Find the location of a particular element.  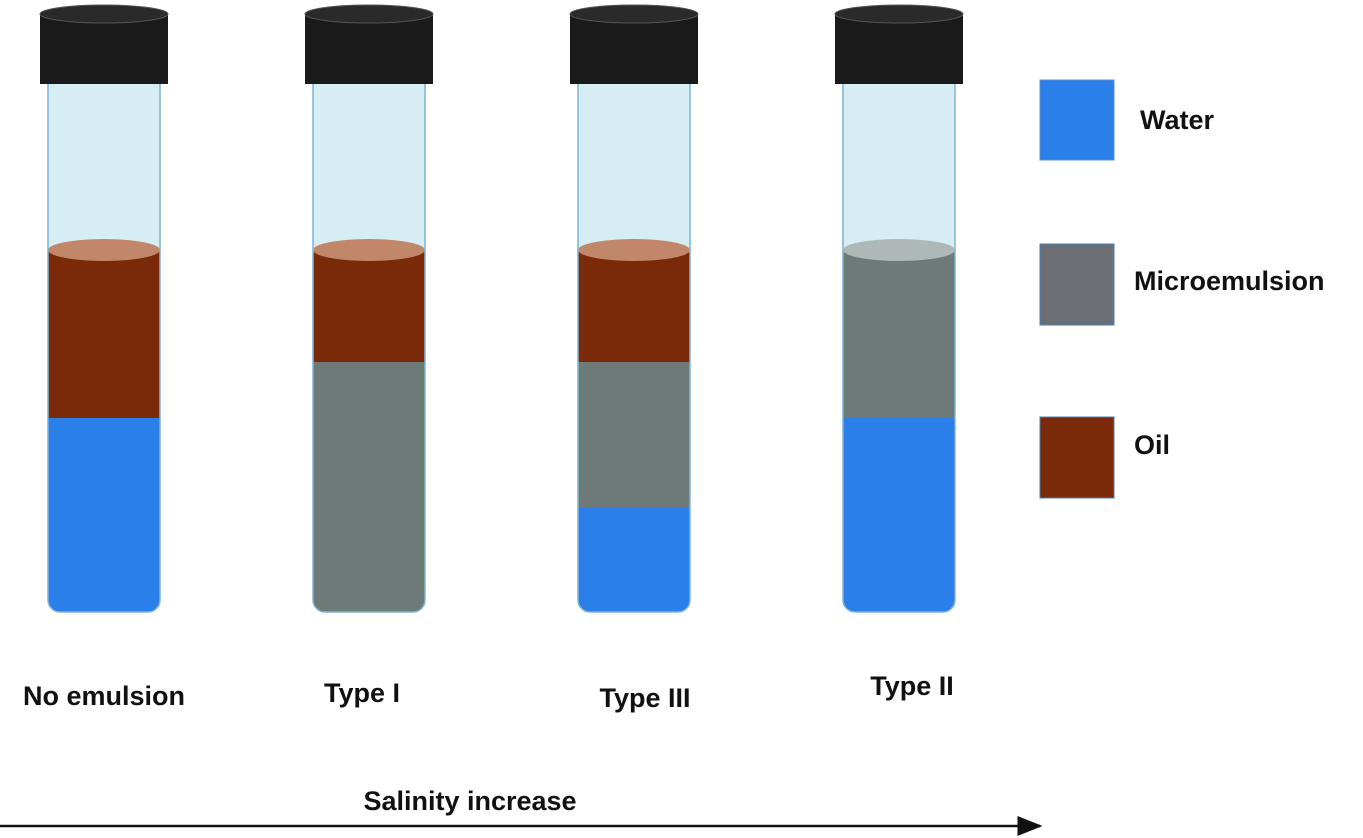

legend-label: Oil is located at coordinates (1152, 445).